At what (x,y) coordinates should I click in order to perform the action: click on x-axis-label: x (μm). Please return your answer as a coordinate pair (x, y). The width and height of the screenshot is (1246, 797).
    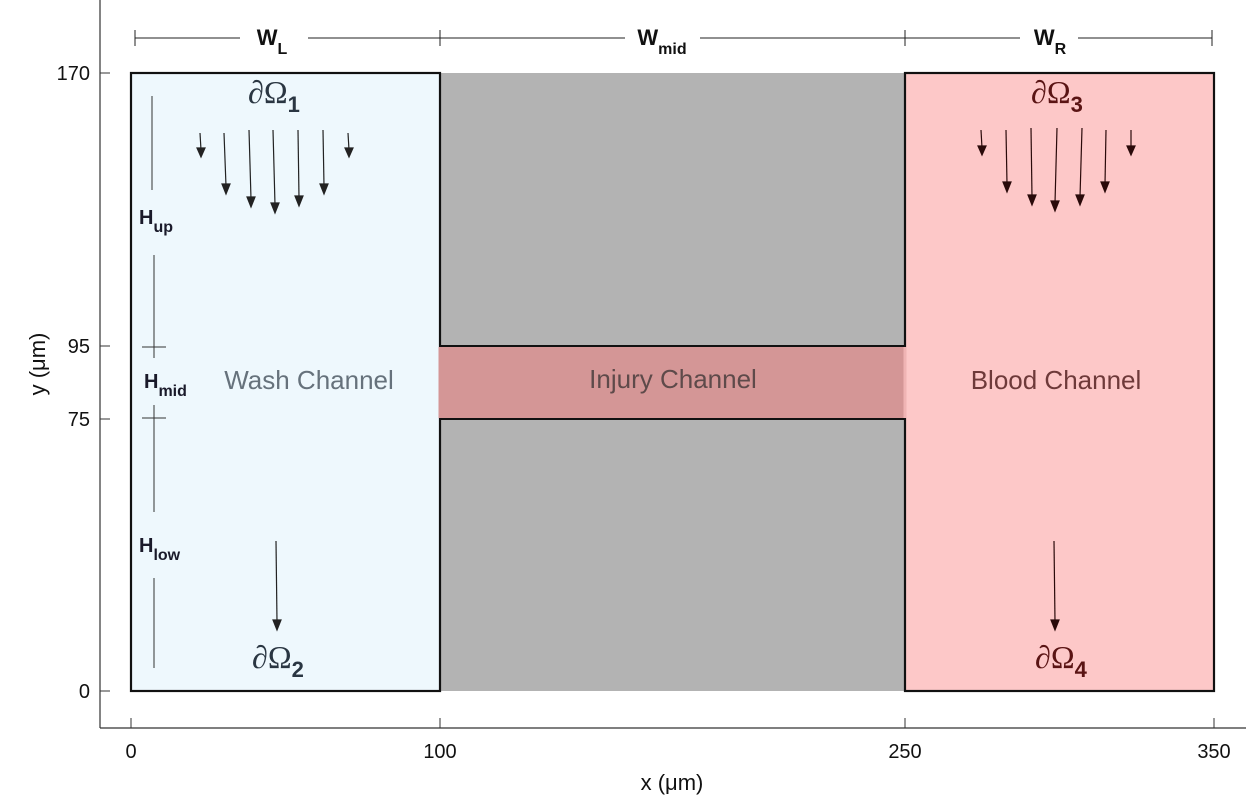
    Looking at the image, I should click on (672, 782).